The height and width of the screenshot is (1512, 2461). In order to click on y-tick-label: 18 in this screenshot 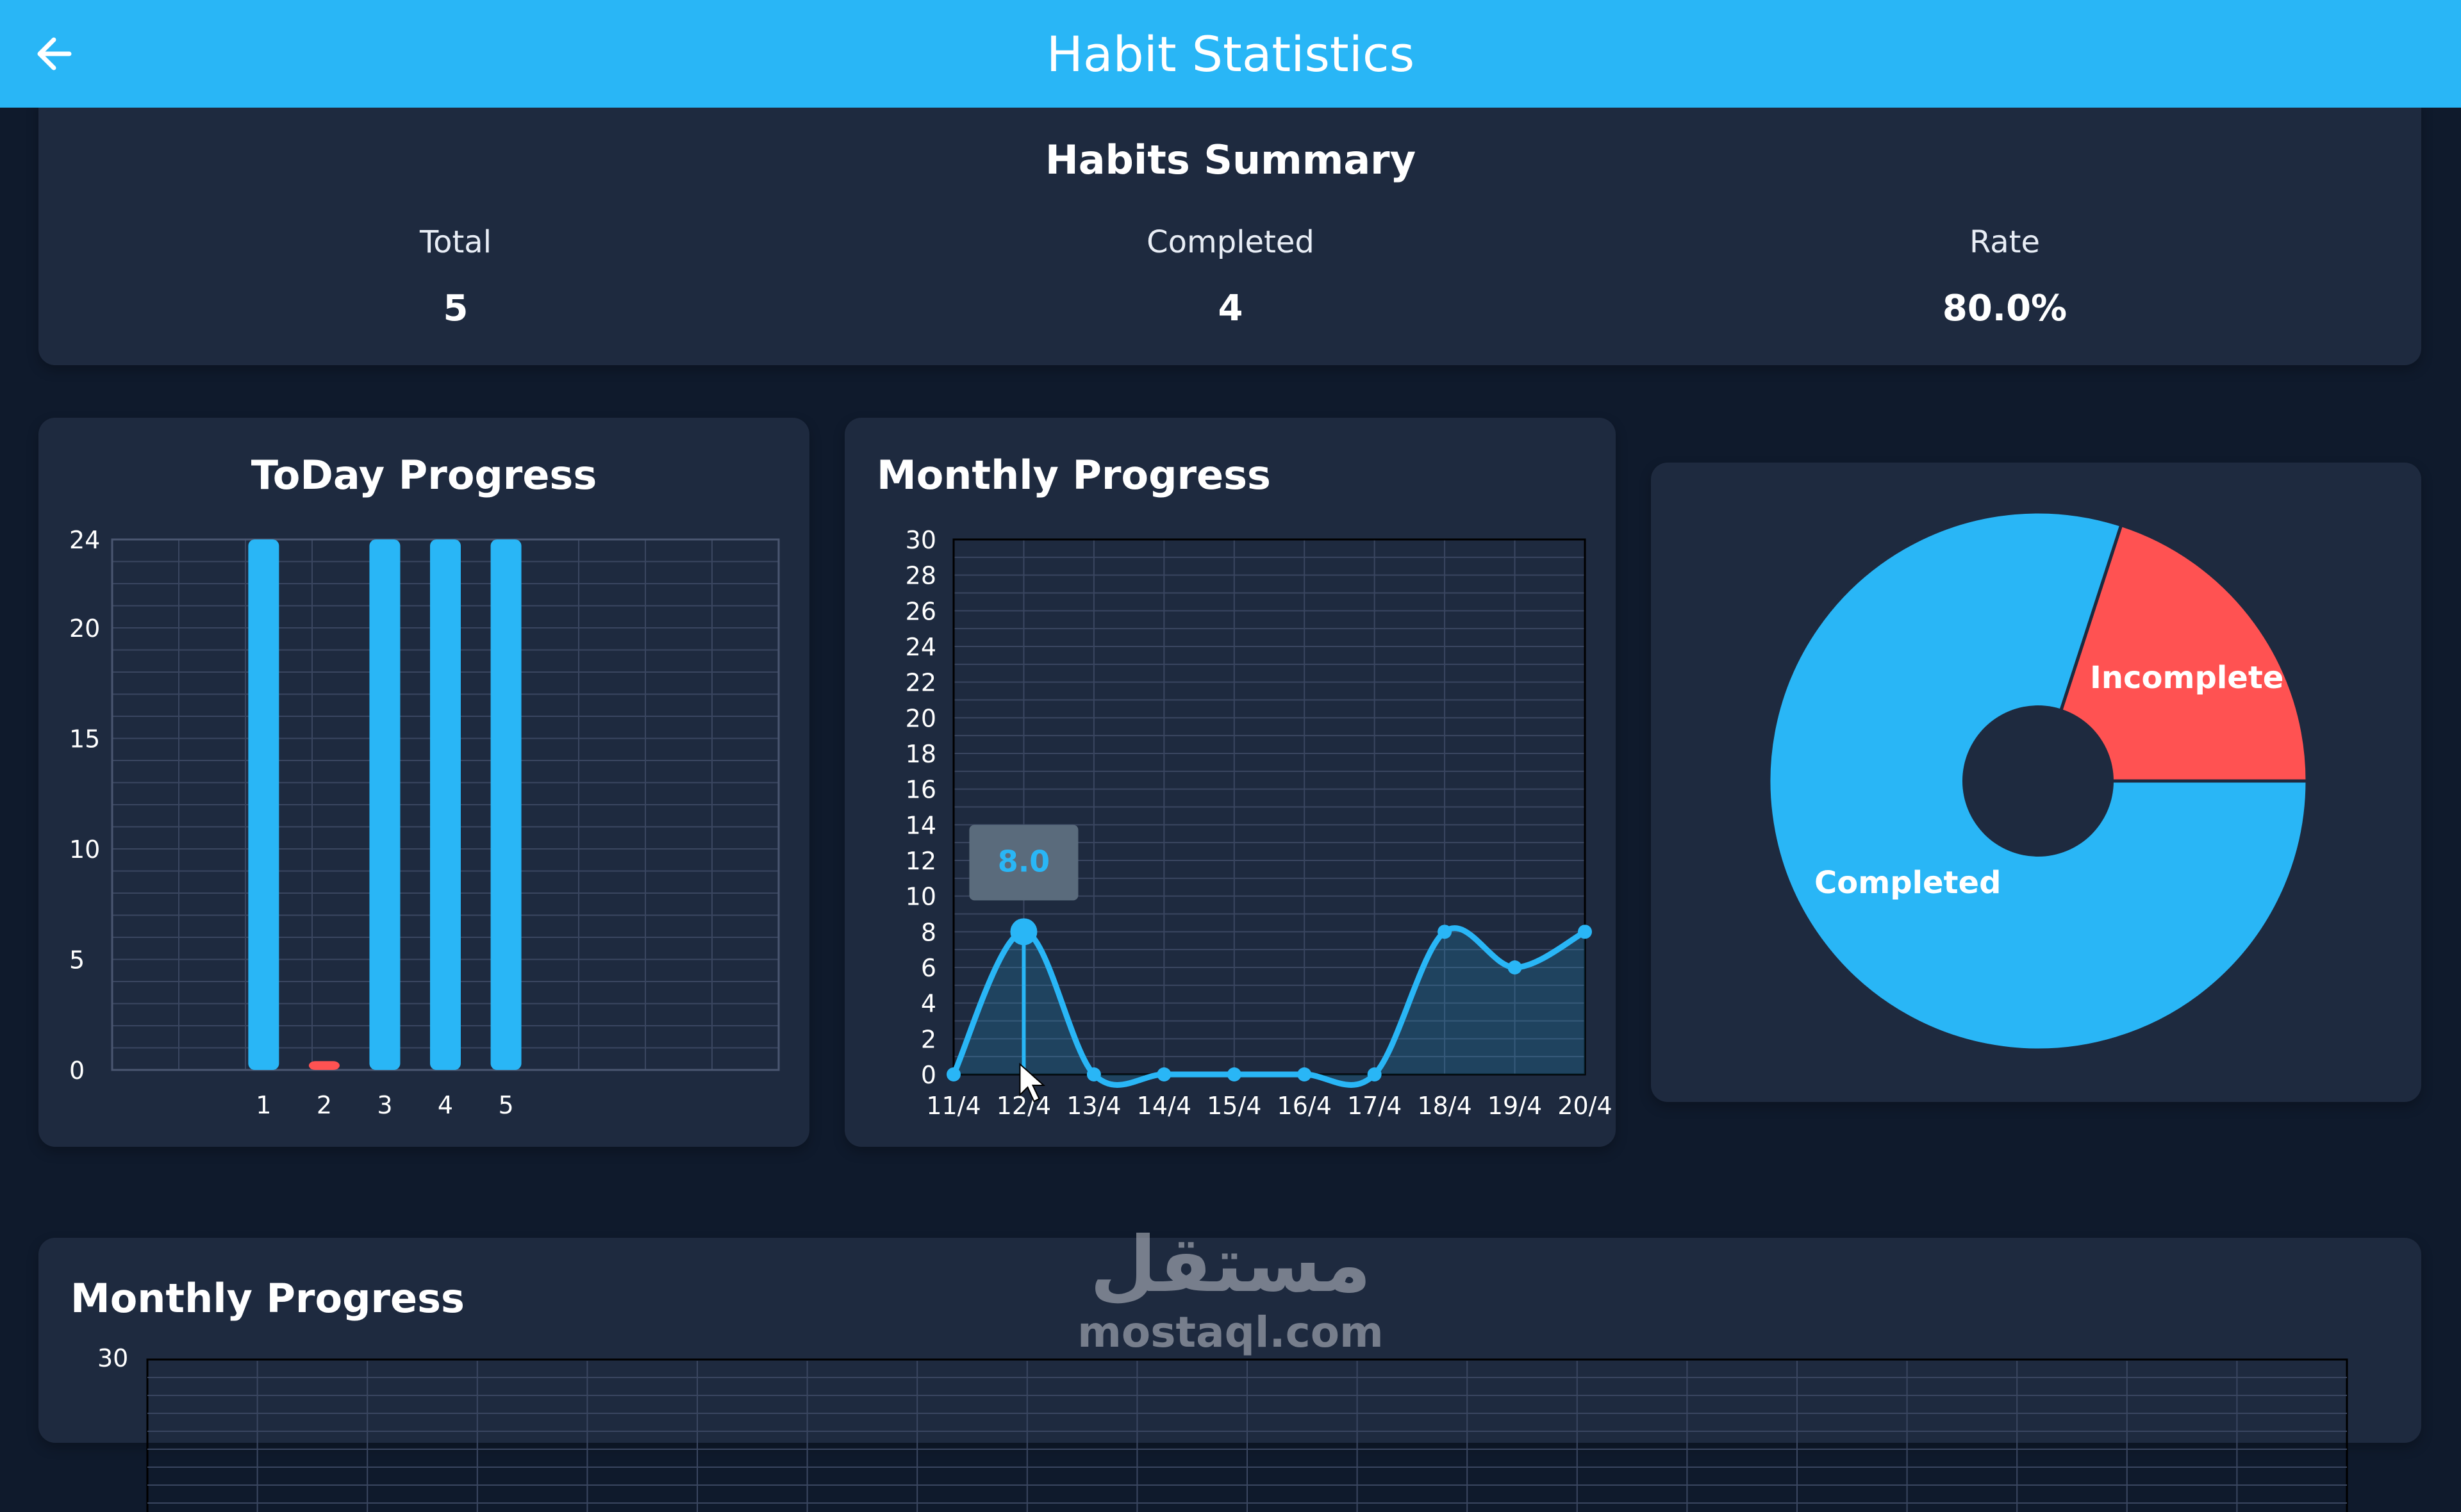, I will do `click(921, 754)`.